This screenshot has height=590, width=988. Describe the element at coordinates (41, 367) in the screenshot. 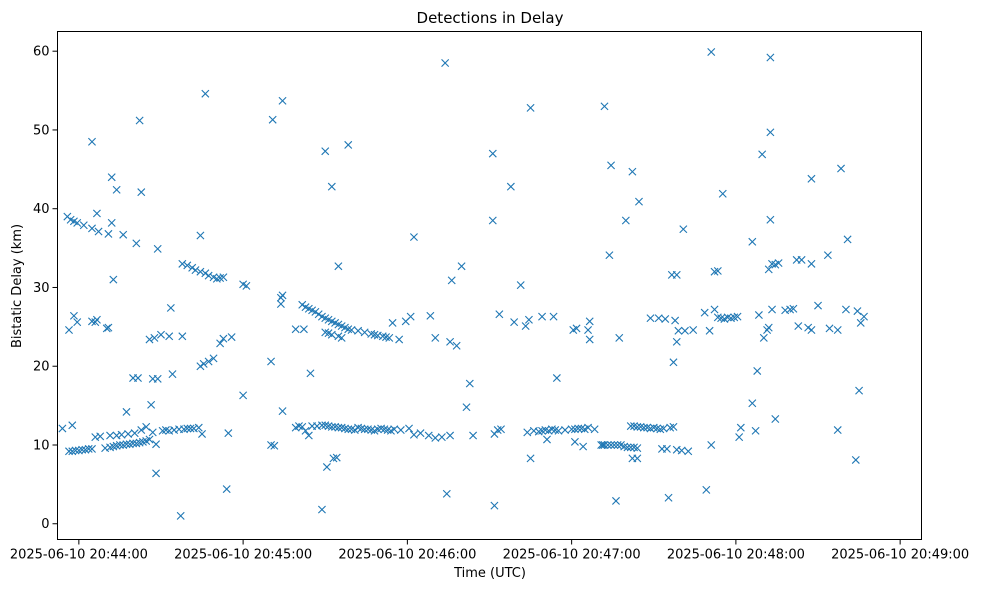

I see `y-tick-label: 20` at that location.